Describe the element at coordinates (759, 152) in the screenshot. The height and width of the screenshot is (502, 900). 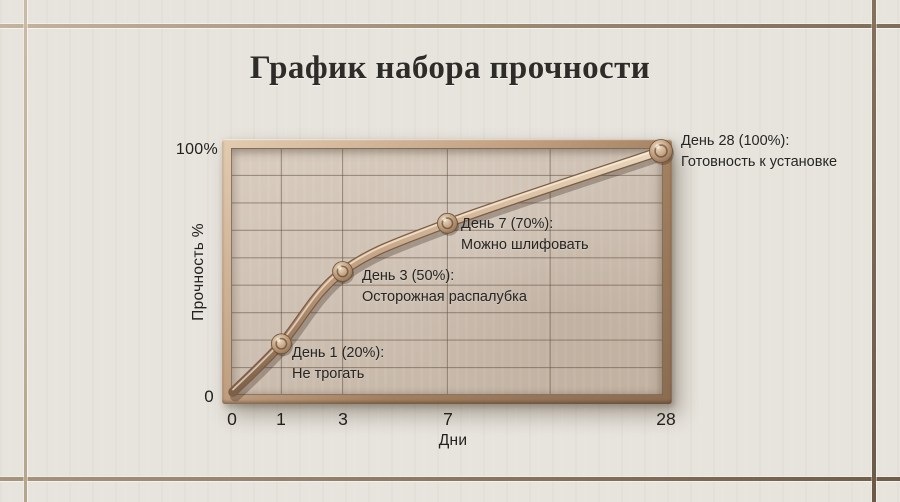
I see `annotation-day-28: День 28 (100%): Готовность к установке` at that location.